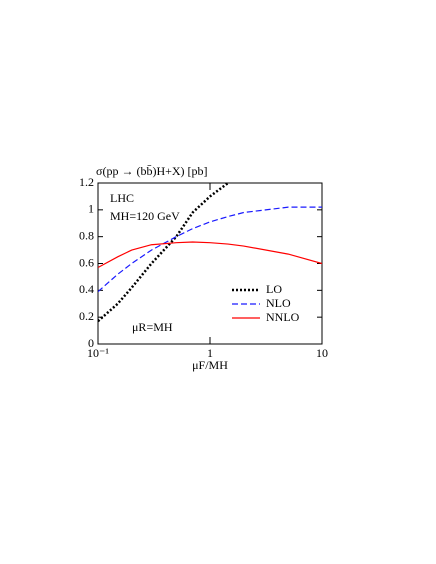 This screenshot has height=564, width=436. I want to click on y-tick-label: 0.4, so click(86, 289).